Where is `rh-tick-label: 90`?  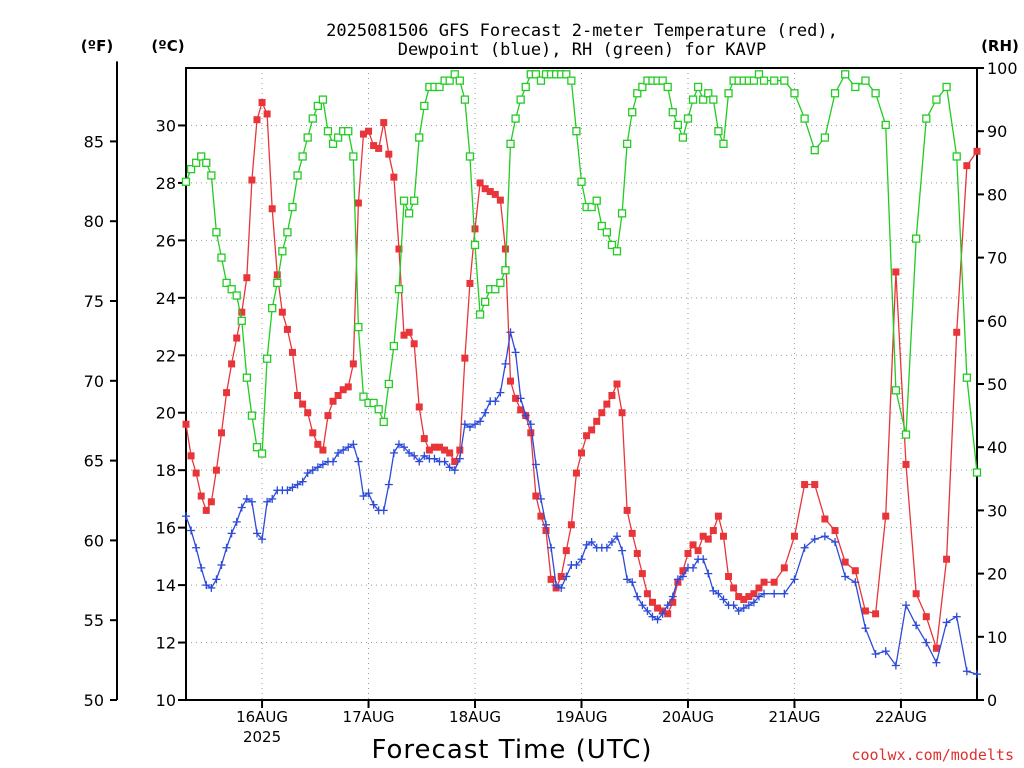
rh-tick-label: 90 is located at coordinates (997, 131).